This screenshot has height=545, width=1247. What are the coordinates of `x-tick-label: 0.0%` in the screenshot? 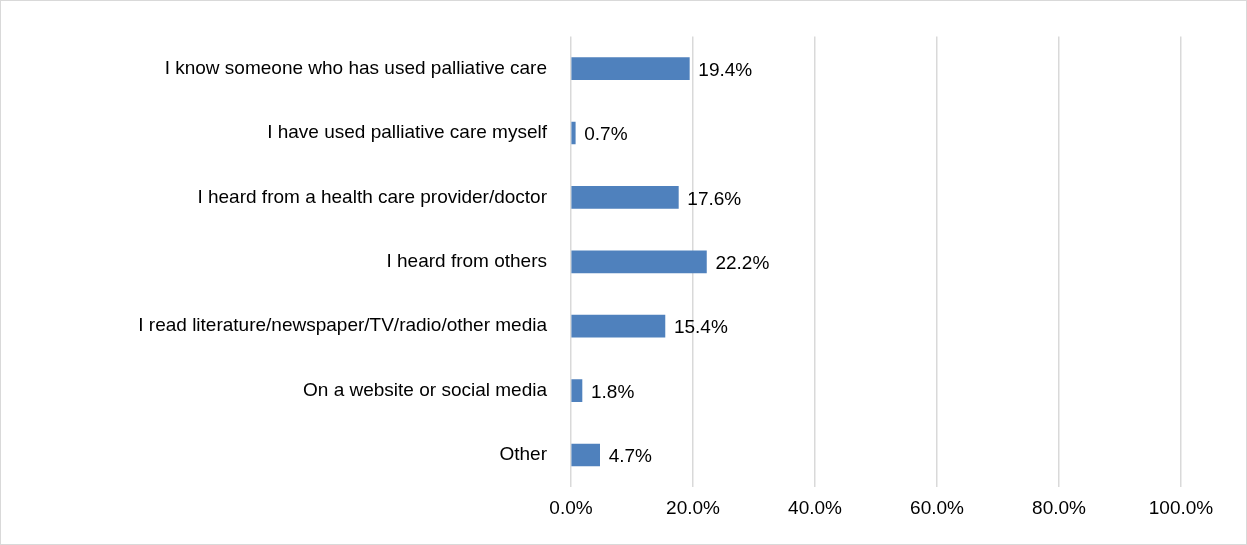 It's located at (571, 507).